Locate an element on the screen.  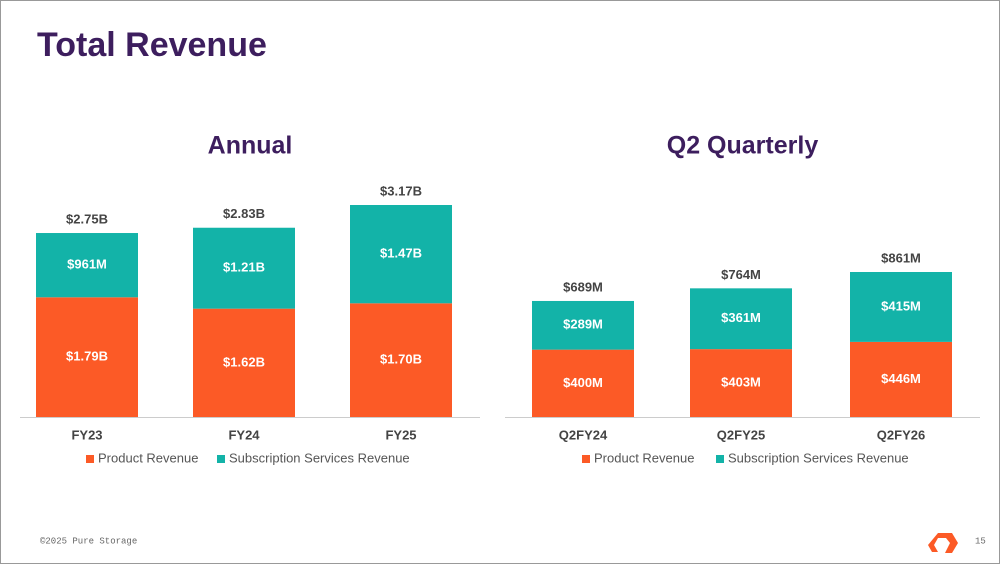
chart-title: Annual is located at coordinates (250, 146).